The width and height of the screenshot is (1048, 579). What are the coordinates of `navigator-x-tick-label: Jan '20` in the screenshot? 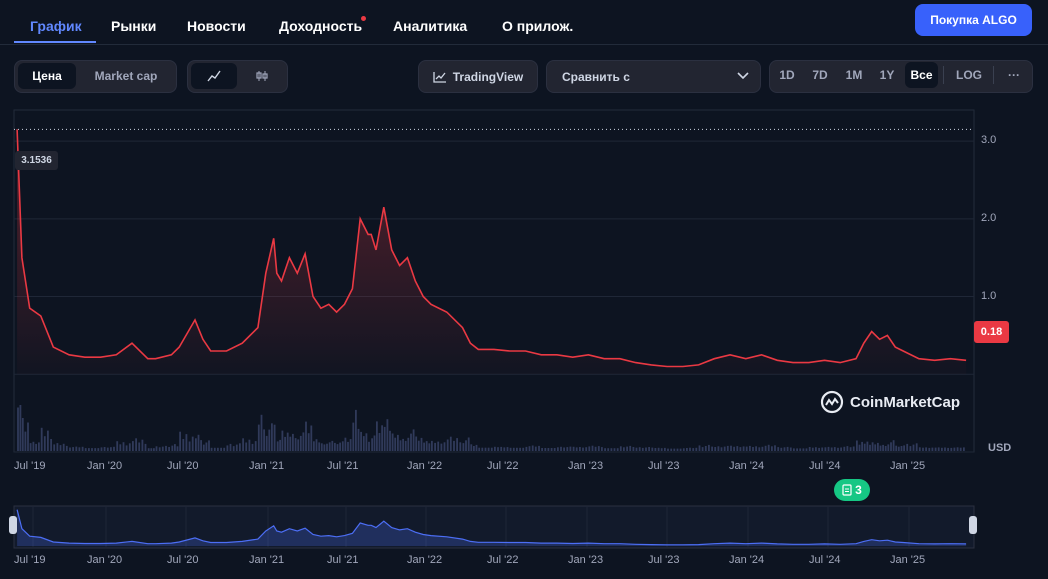 It's located at (105, 560).